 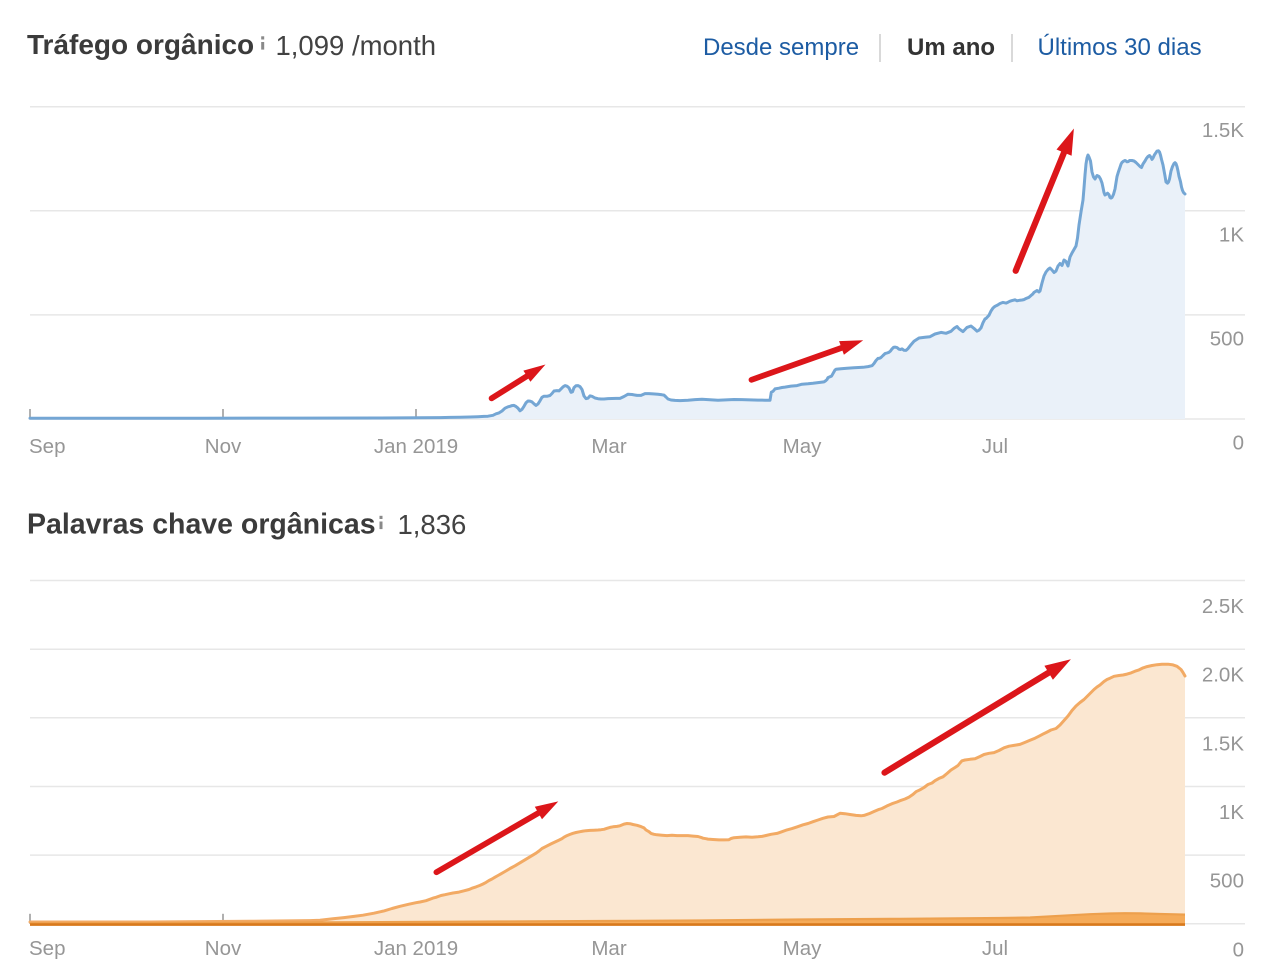 What do you see at coordinates (1120, 47) in the screenshot?
I see `svg-text: Últimos 30 dias` at bounding box center [1120, 47].